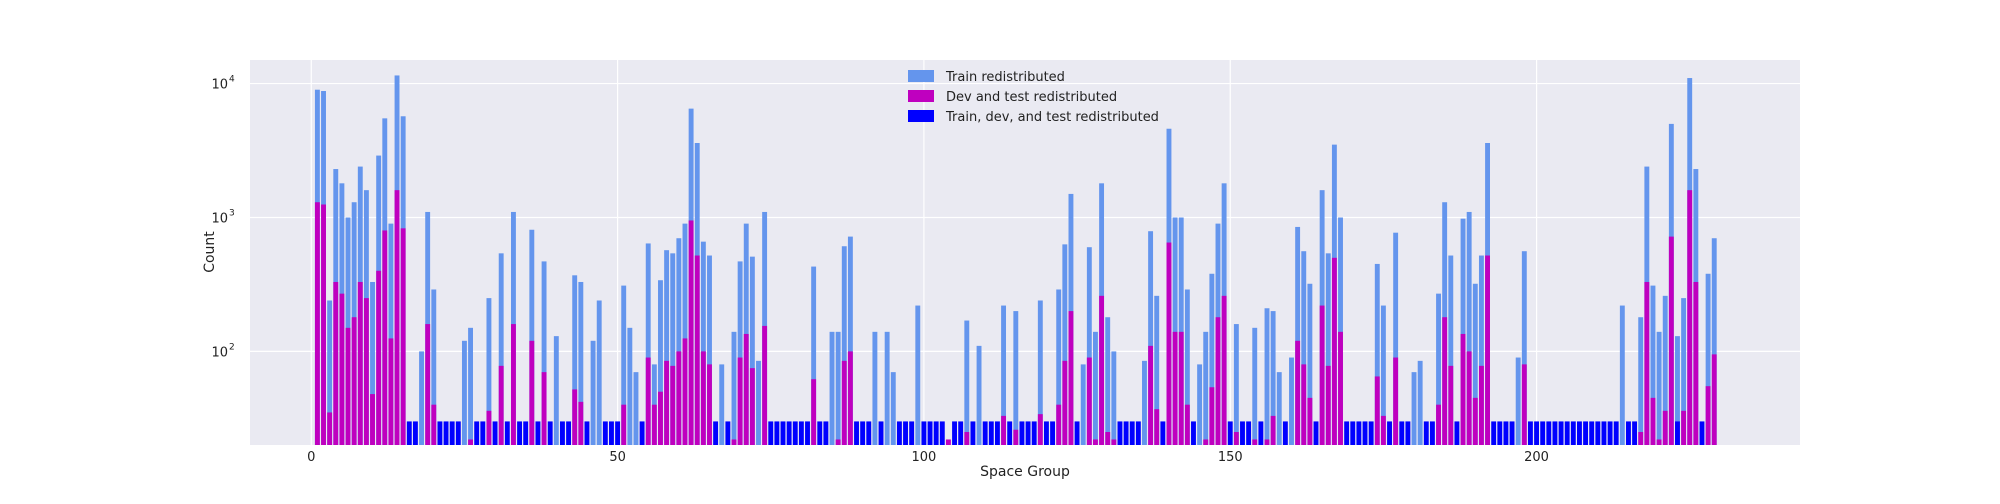 This screenshot has height=504, width=2000. What do you see at coordinates (921, 76) in the screenshot?
I see `legend-swatch` at bounding box center [921, 76].